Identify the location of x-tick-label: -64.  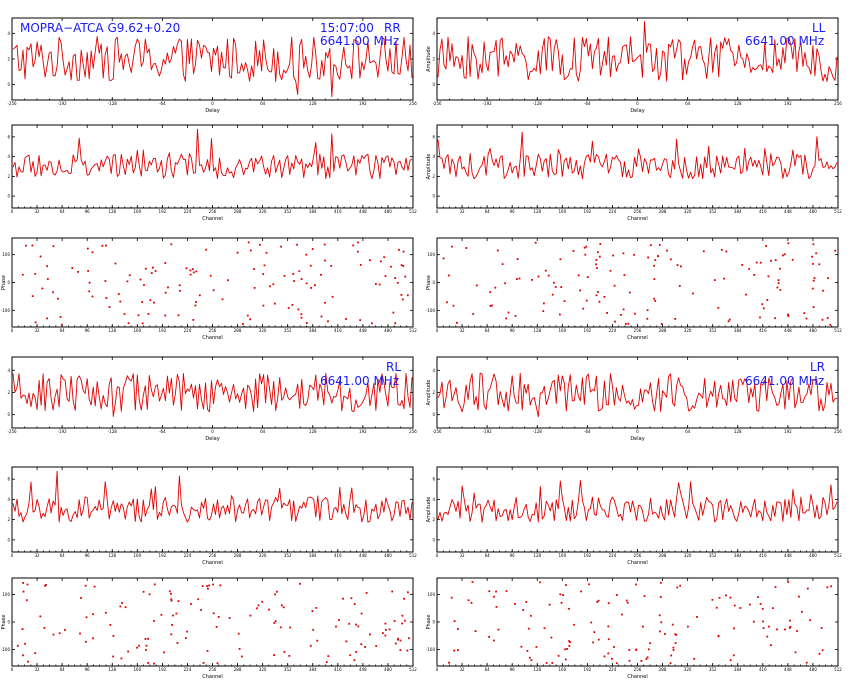
(587, 431).